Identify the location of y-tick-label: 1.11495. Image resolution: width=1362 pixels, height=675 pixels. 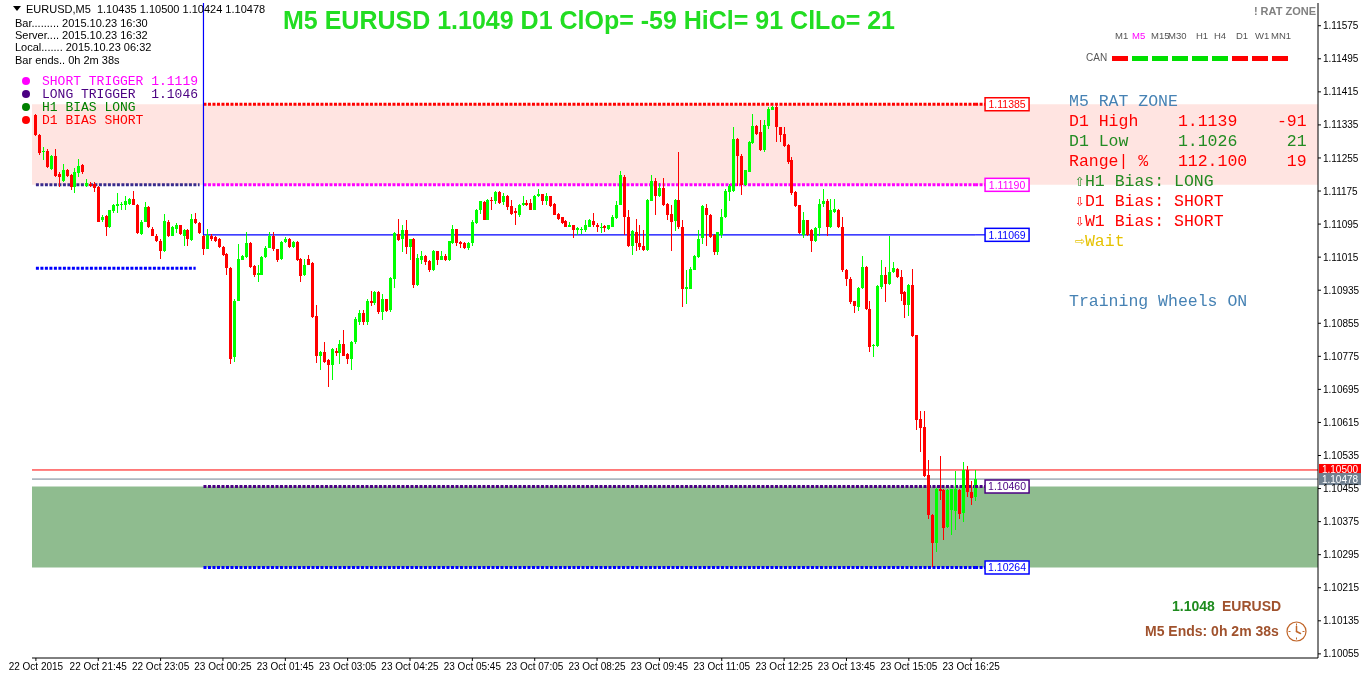
(1341, 59).